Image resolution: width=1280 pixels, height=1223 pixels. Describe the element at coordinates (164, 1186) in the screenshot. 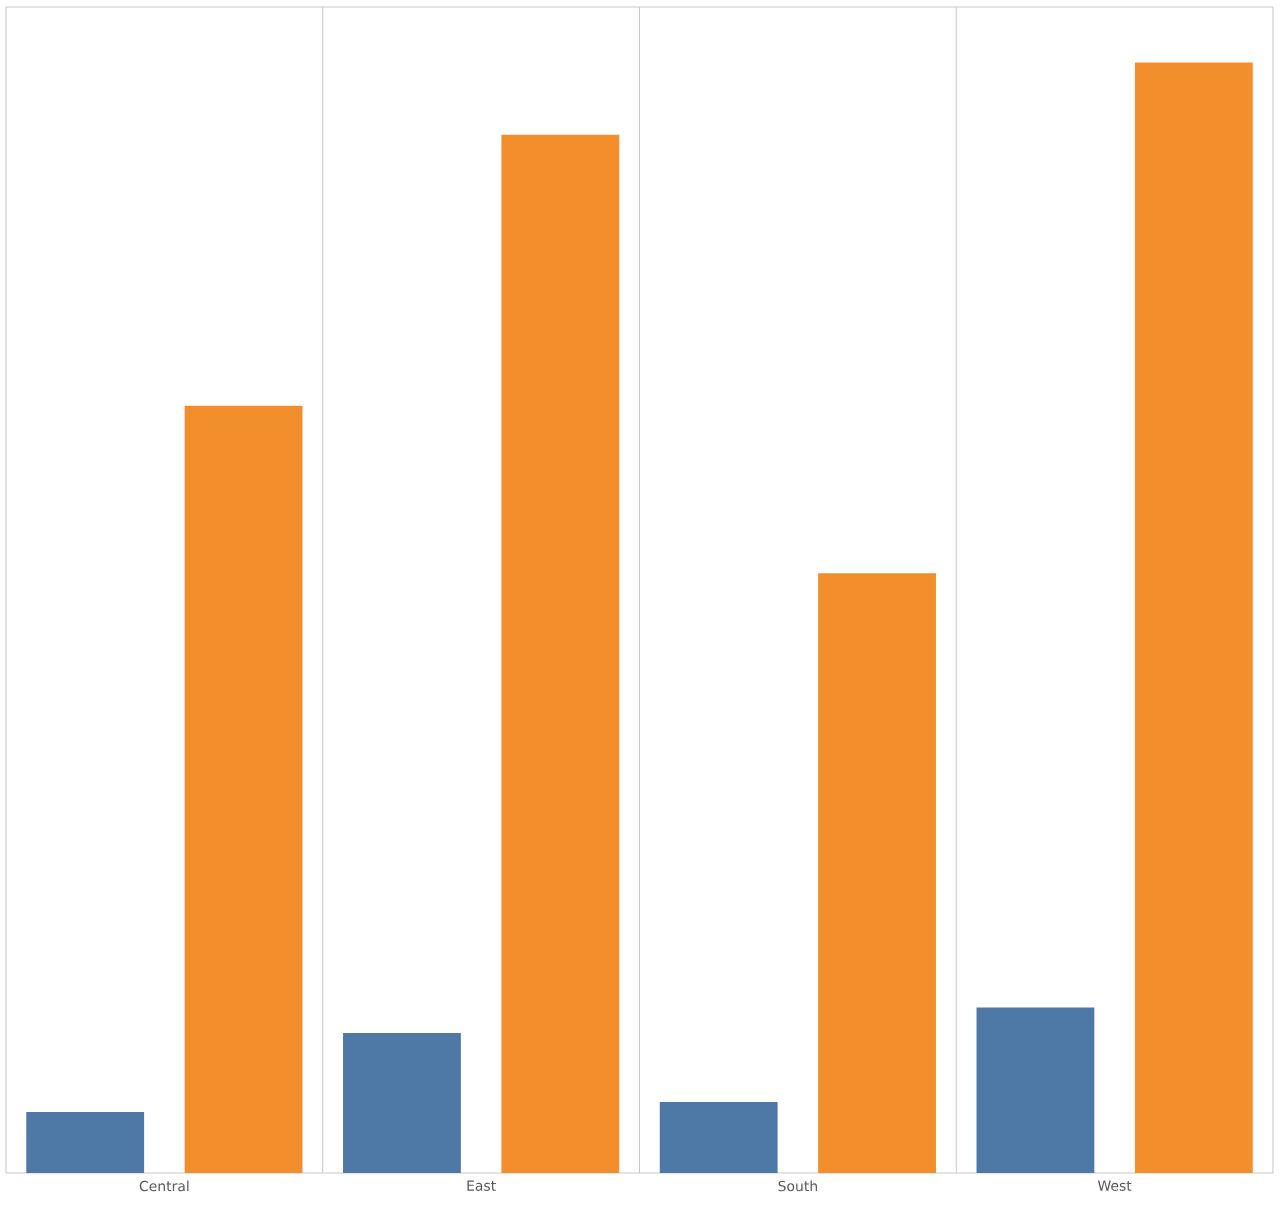

I see `x-tick-label: Central` at that location.